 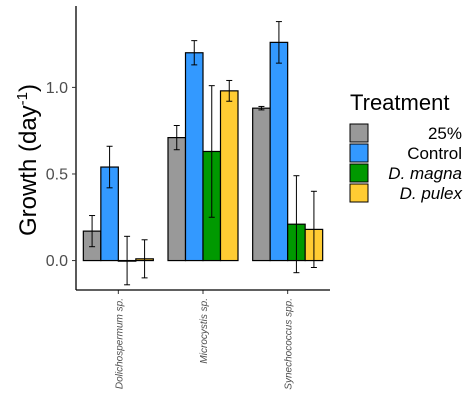 What do you see at coordinates (279, 151) in the screenshot?
I see `bar-synechococcus-spp-control` at bounding box center [279, 151].